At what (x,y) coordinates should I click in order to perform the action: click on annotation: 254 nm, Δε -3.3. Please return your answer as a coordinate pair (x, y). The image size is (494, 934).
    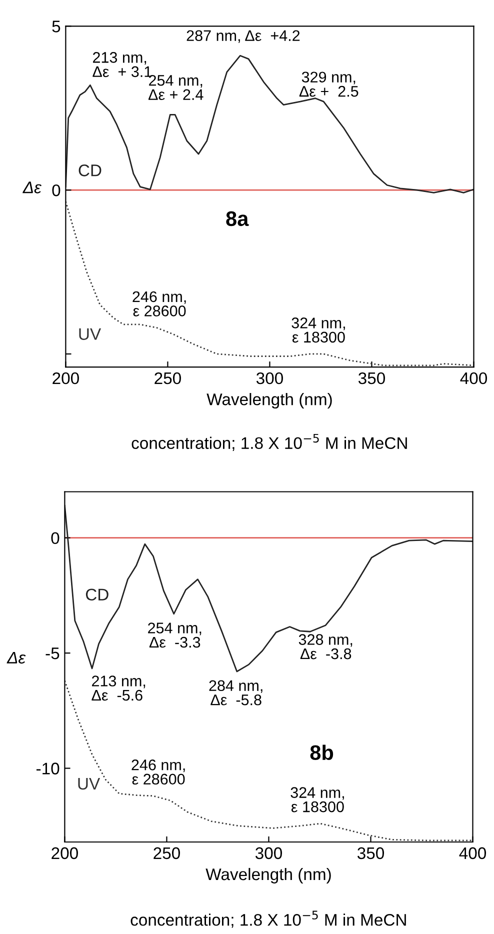
    Looking at the image, I should click on (175, 635).